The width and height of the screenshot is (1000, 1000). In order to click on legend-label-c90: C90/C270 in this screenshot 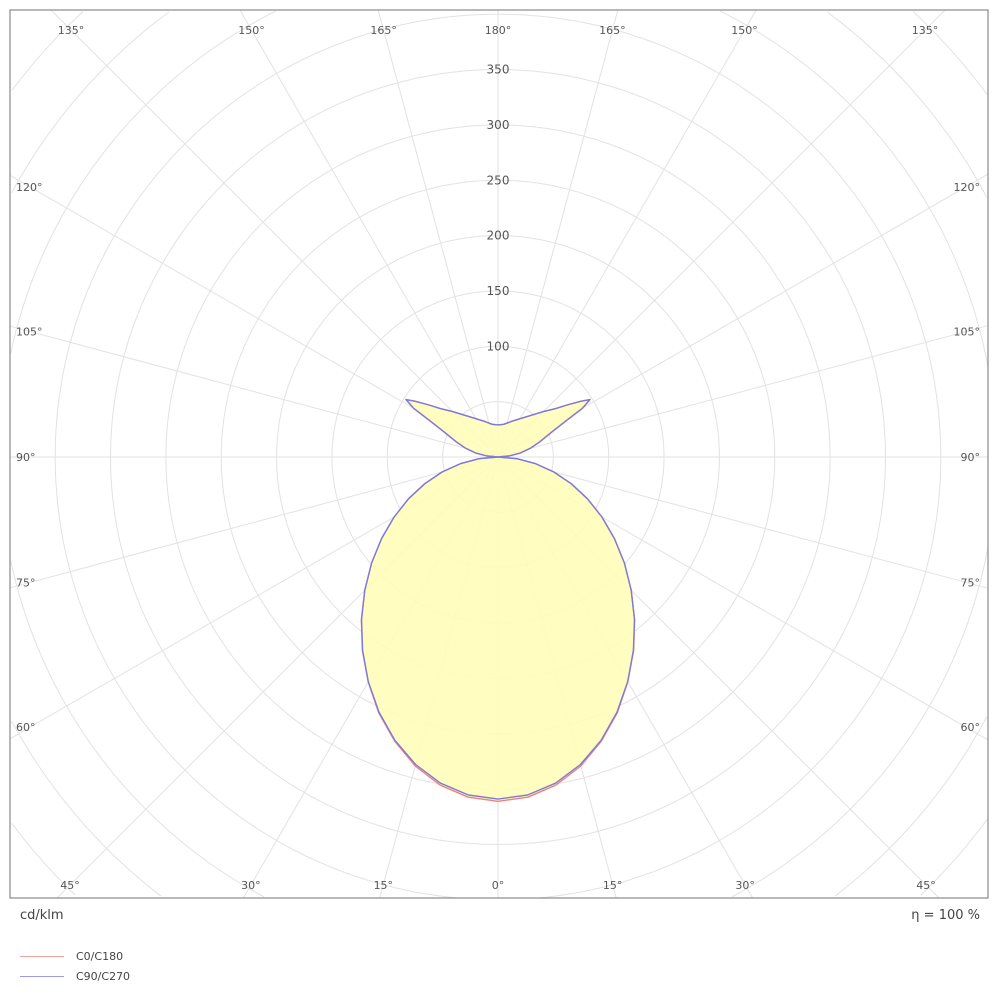, I will do `click(103, 976)`.